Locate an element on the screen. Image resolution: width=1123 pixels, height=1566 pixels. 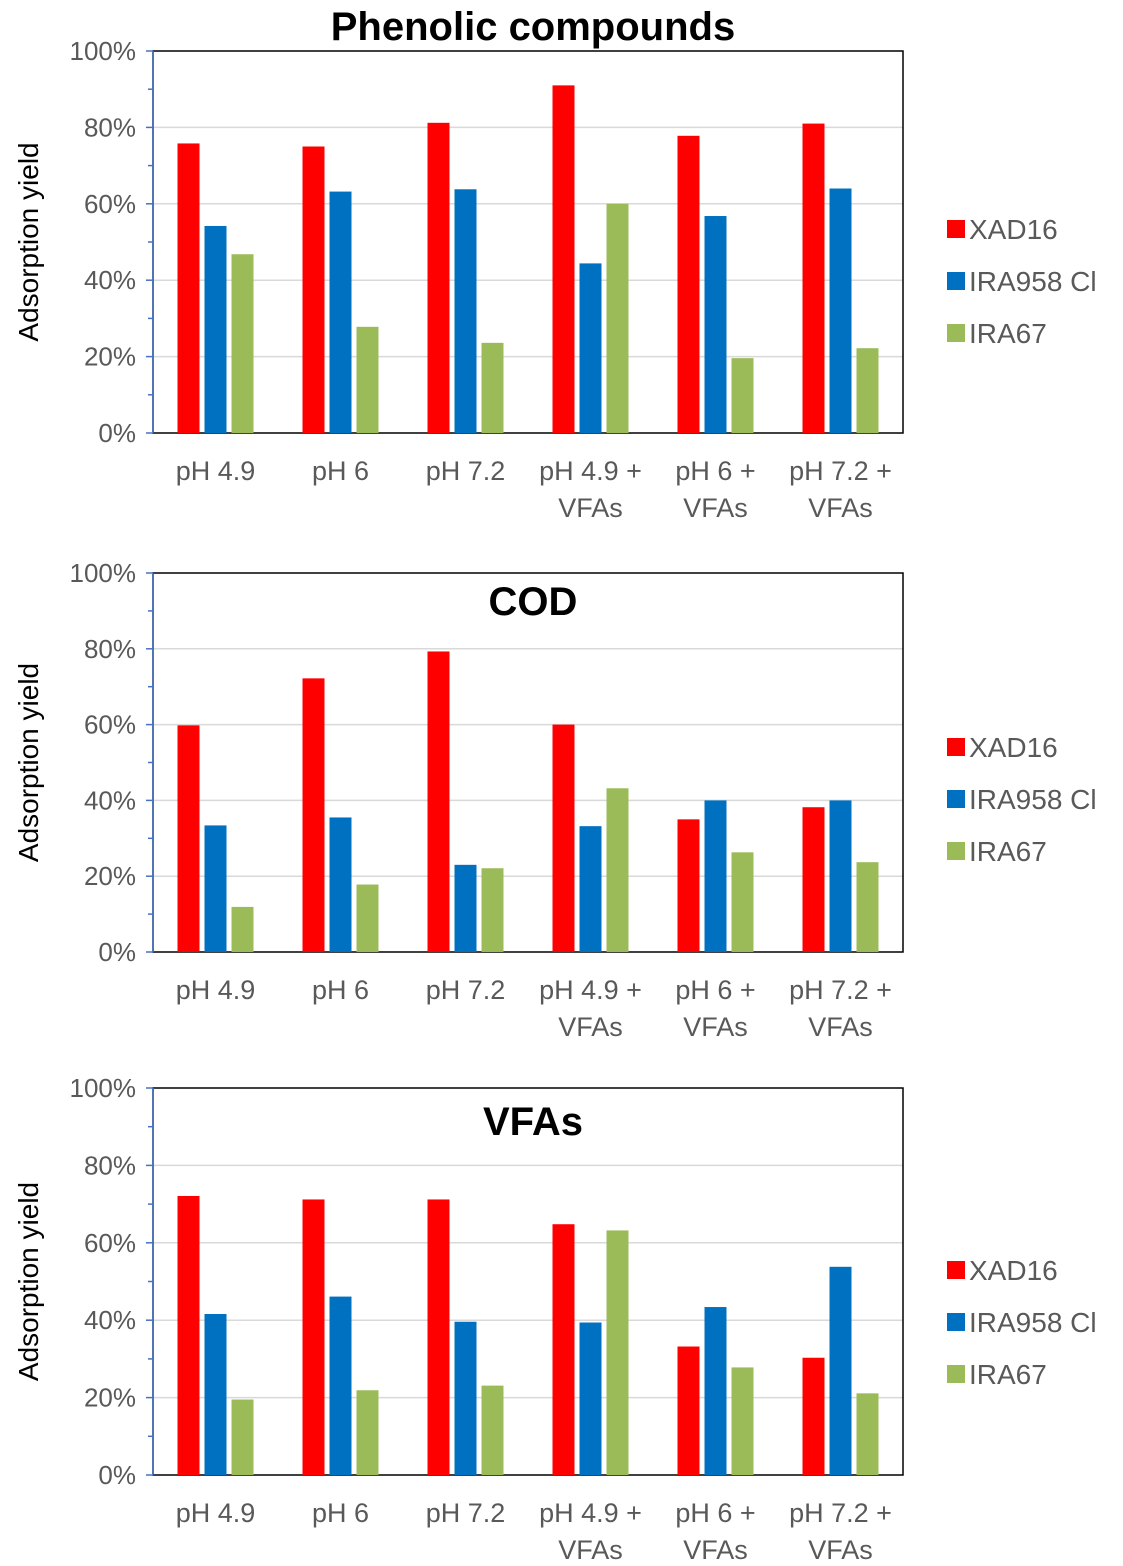
y-tick-label: 0% is located at coordinates (117, 1475).